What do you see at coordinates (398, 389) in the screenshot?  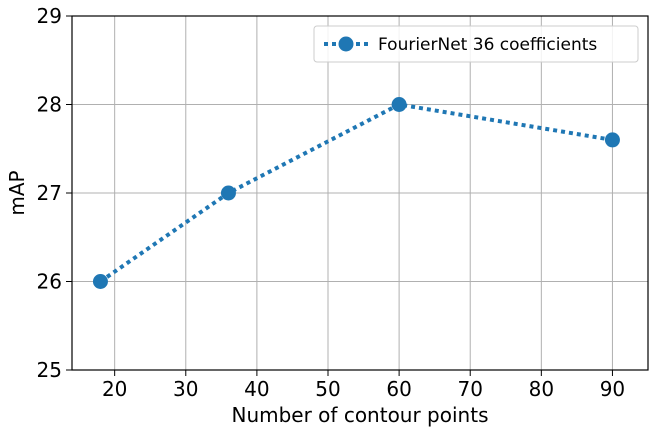 I see `x-tick-label: 60` at bounding box center [398, 389].